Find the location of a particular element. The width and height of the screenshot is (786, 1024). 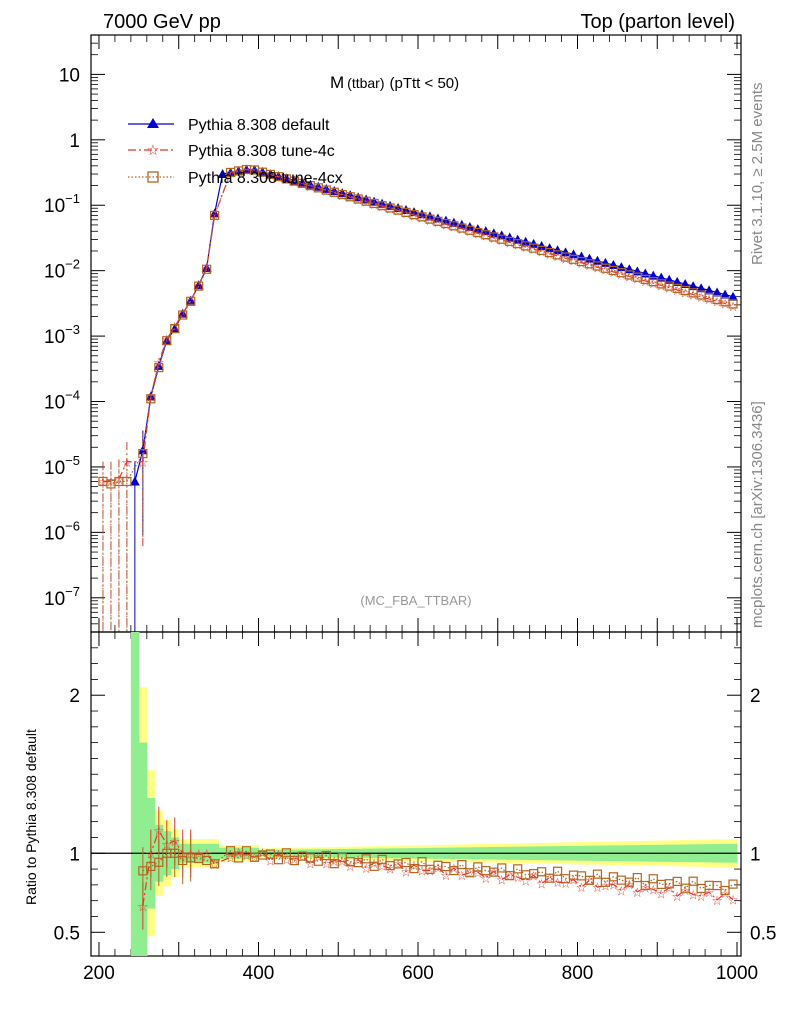

y-tick-label: 10⁻⁶ is located at coordinates (62, 531).